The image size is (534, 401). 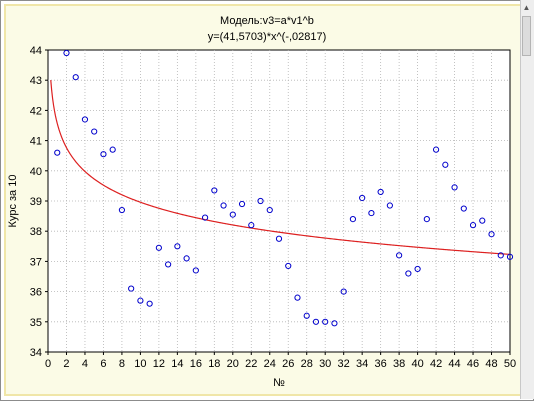 What do you see at coordinates (279, 383) in the screenshot?
I see `x-axis-label: №` at bounding box center [279, 383].